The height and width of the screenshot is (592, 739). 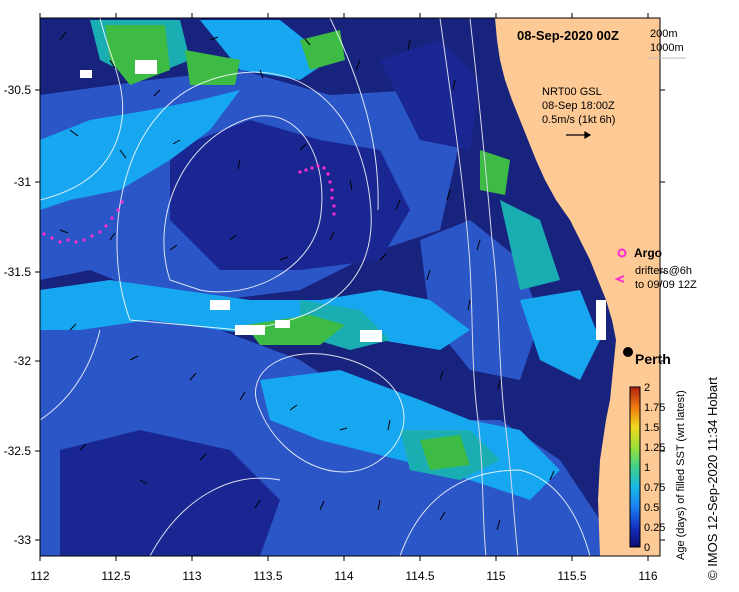 I want to click on argo-marker-icon, so click(x=622, y=253).